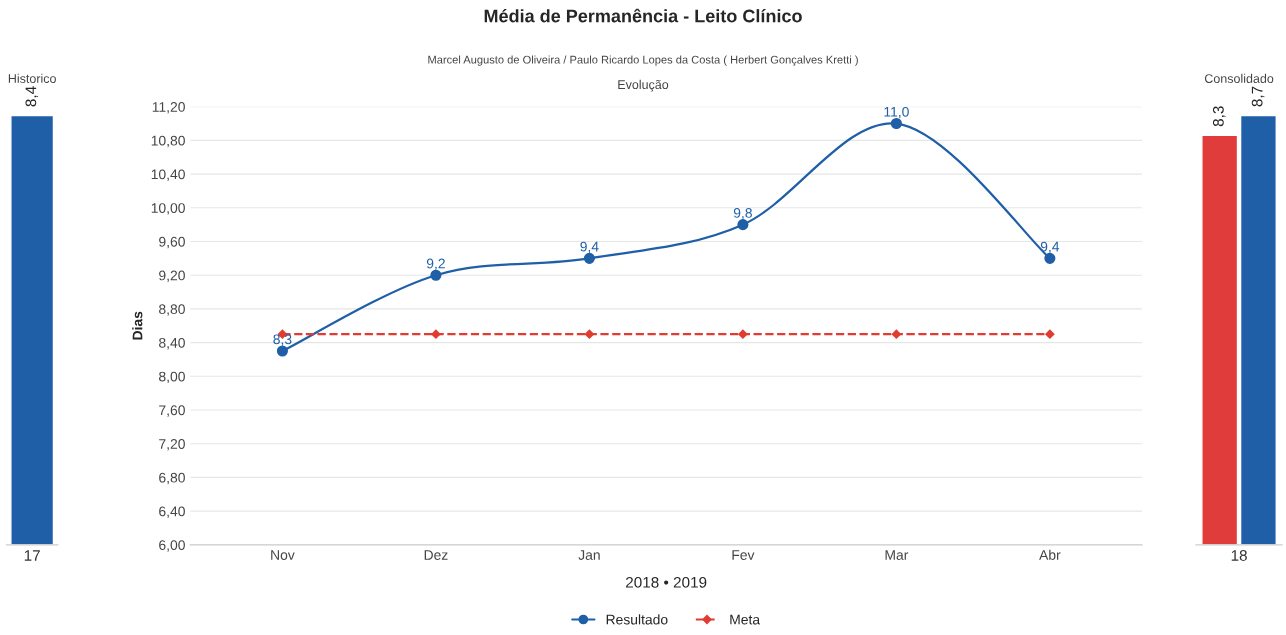 The image size is (1286, 635). What do you see at coordinates (168, 108) in the screenshot?
I see `y-tick-label: 11,20` at bounding box center [168, 108].